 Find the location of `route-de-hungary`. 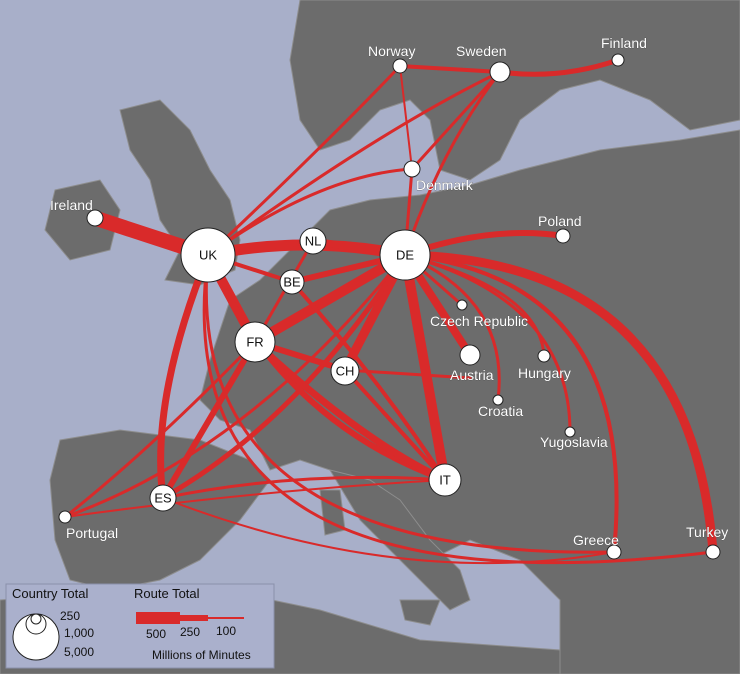

route-de-hungary is located at coordinates (474, 305).